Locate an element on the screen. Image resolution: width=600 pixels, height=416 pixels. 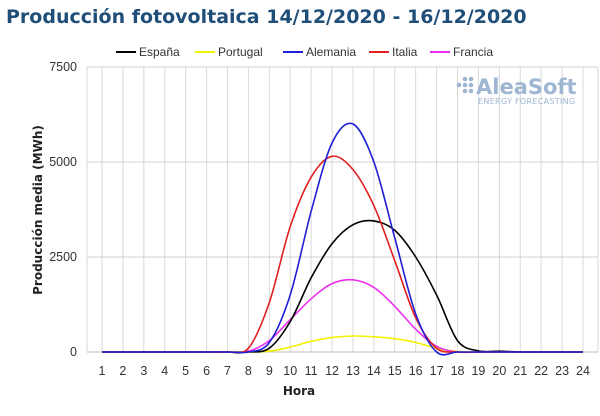
x-tick-label: 16 is located at coordinates (416, 371).